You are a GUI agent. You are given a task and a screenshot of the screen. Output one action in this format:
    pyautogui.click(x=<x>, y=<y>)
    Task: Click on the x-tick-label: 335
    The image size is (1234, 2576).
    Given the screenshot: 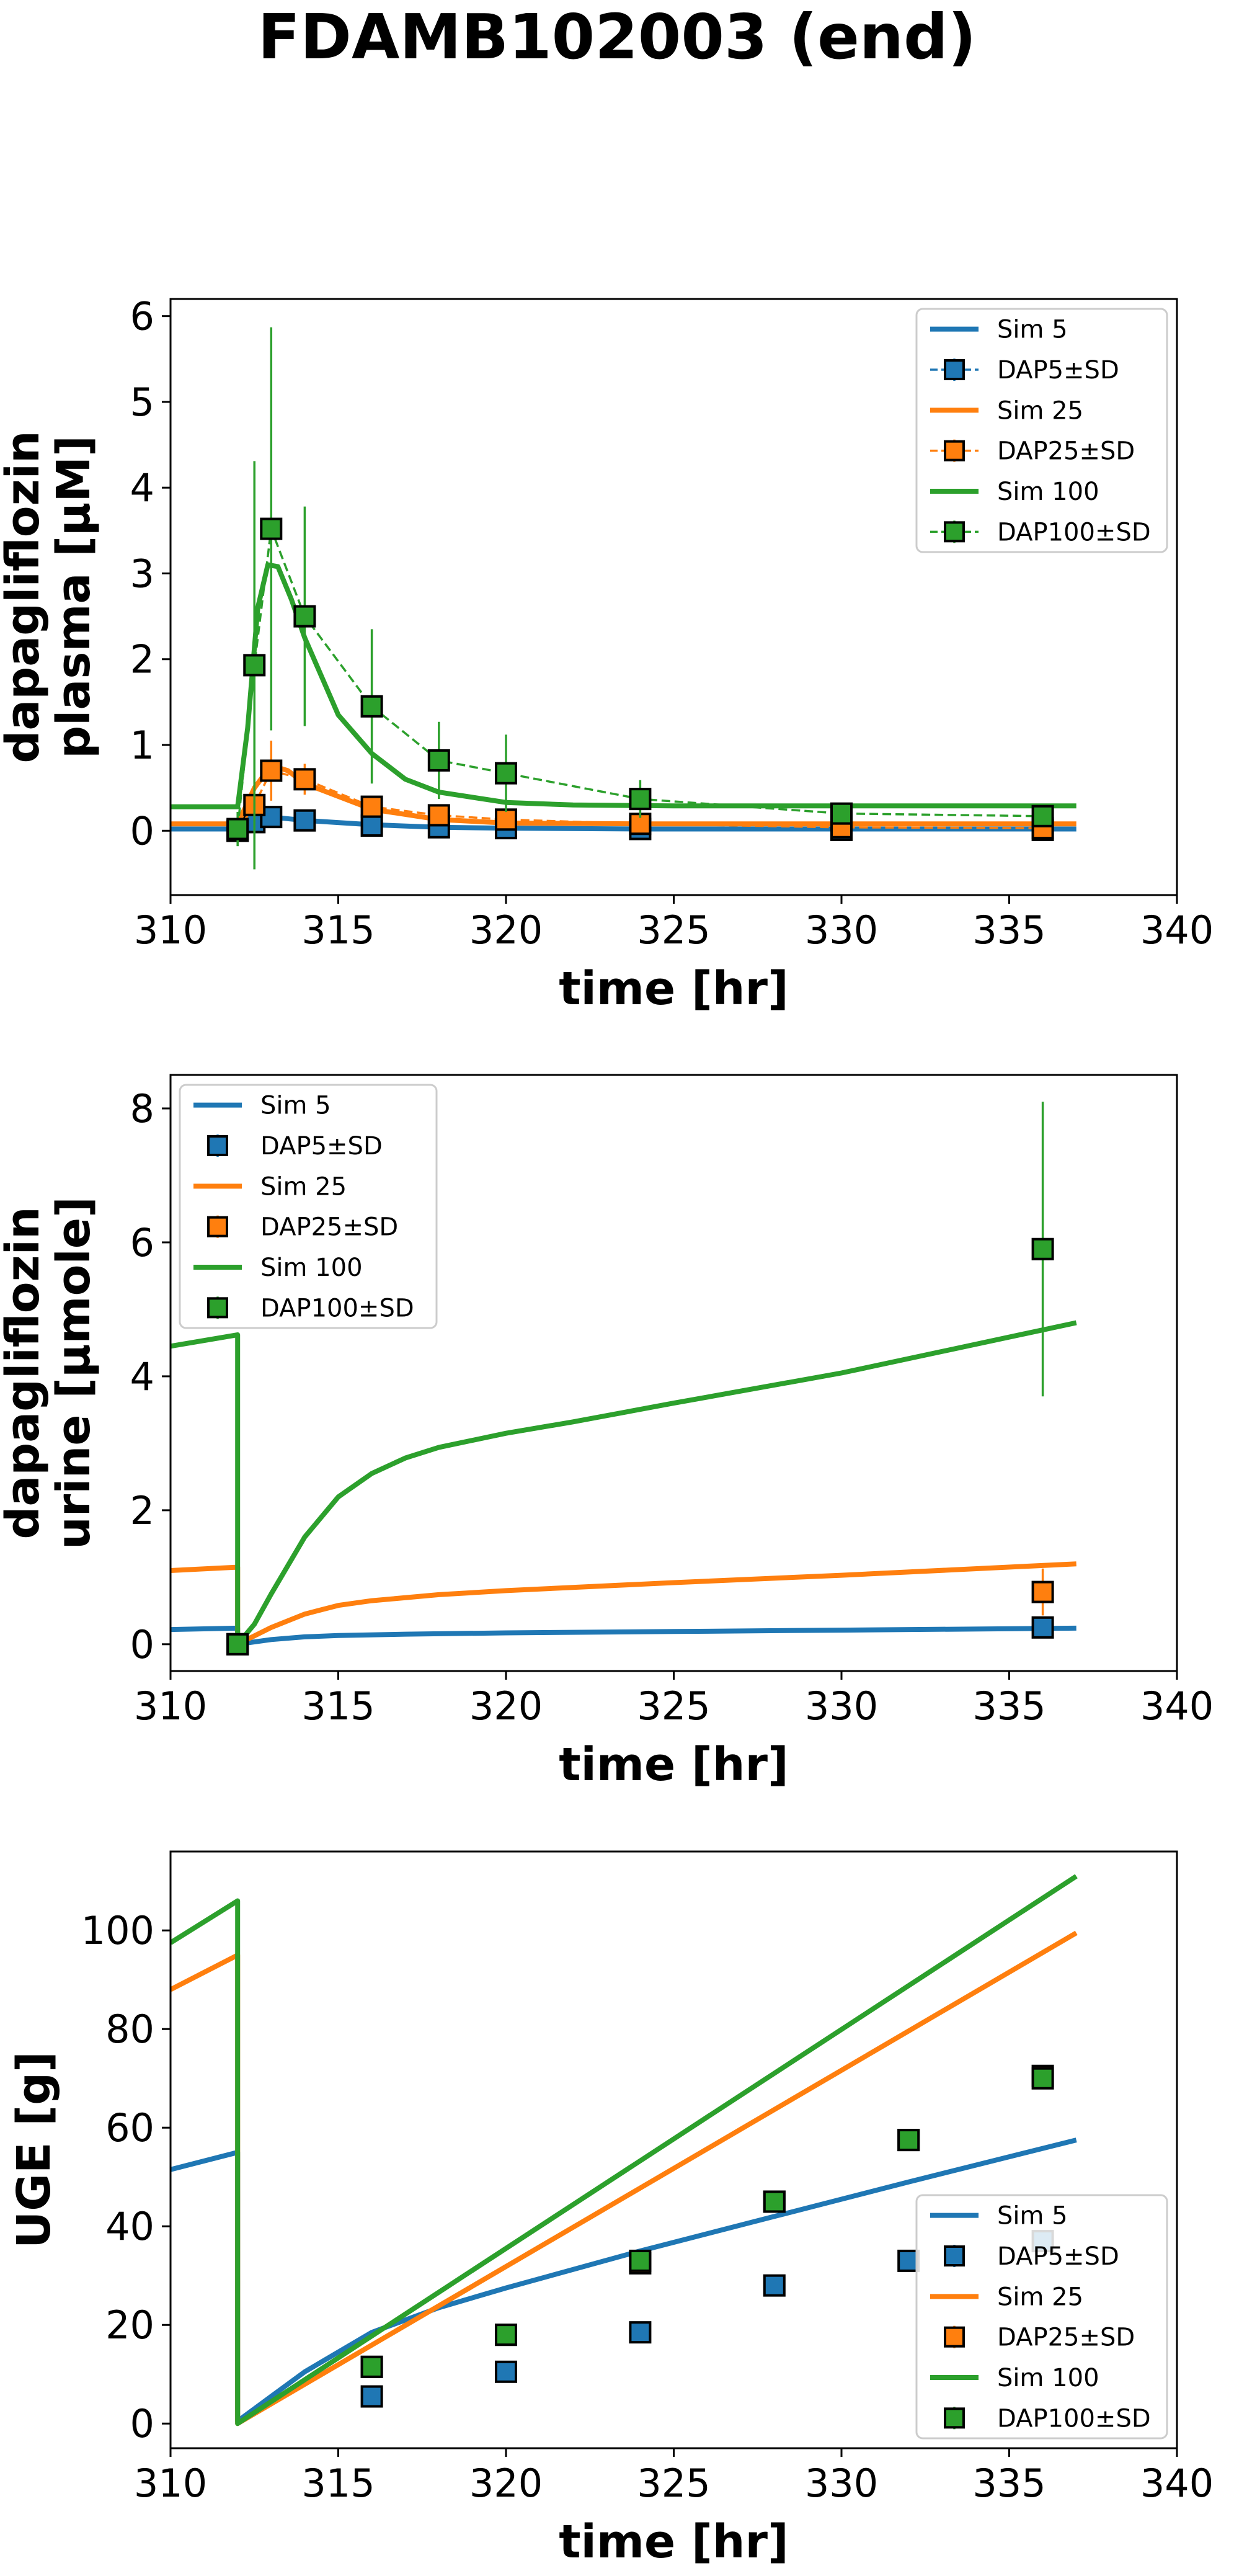 What is the action you would take?
    pyautogui.click(x=1008, y=1706)
    